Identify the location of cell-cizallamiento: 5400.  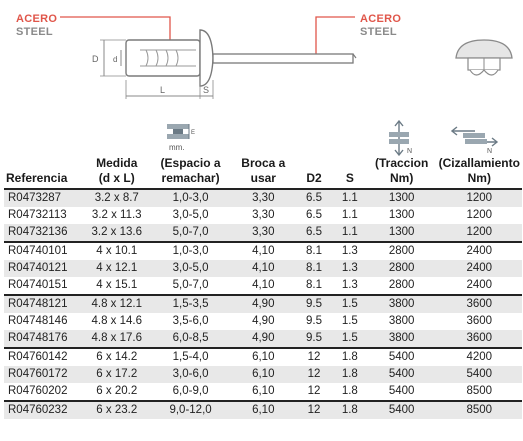
(479, 374).